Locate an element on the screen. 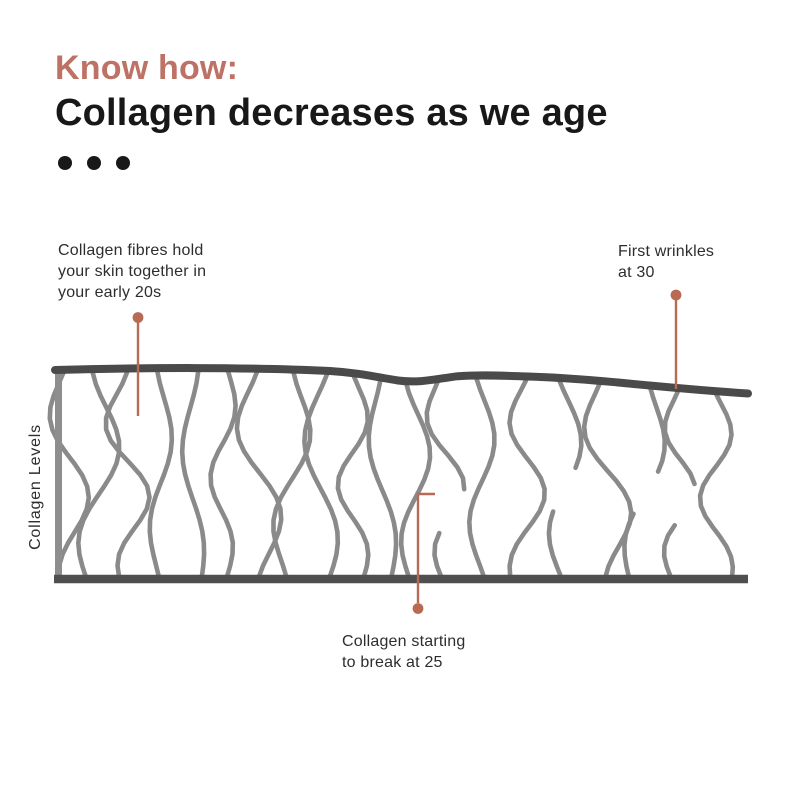  page-title: Collagen decreases as we age is located at coordinates (331, 113).